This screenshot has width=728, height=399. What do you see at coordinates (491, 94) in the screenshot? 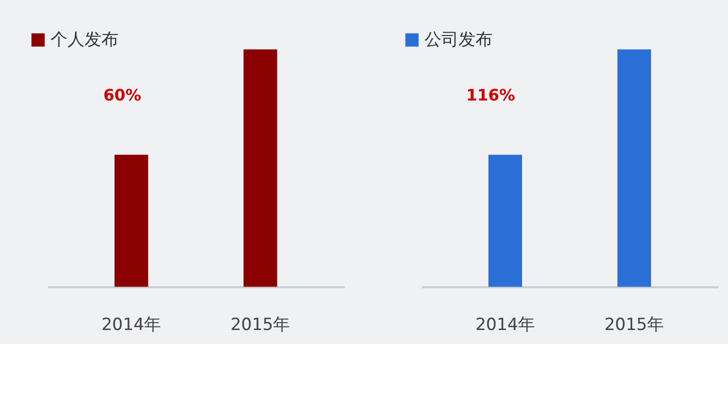
I see `annotation: 116%` at bounding box center [491, 94].